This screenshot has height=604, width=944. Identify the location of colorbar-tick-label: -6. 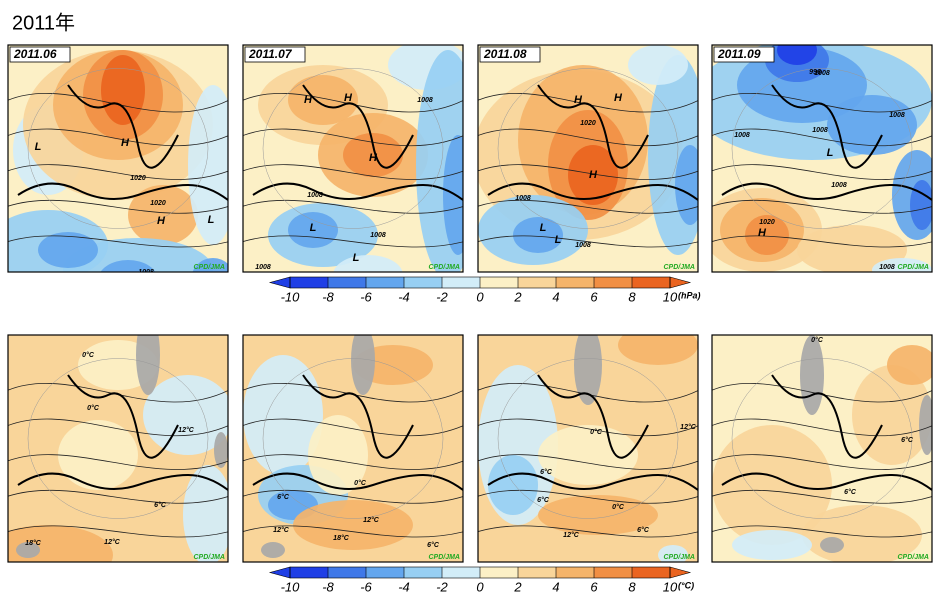
(366, 296).